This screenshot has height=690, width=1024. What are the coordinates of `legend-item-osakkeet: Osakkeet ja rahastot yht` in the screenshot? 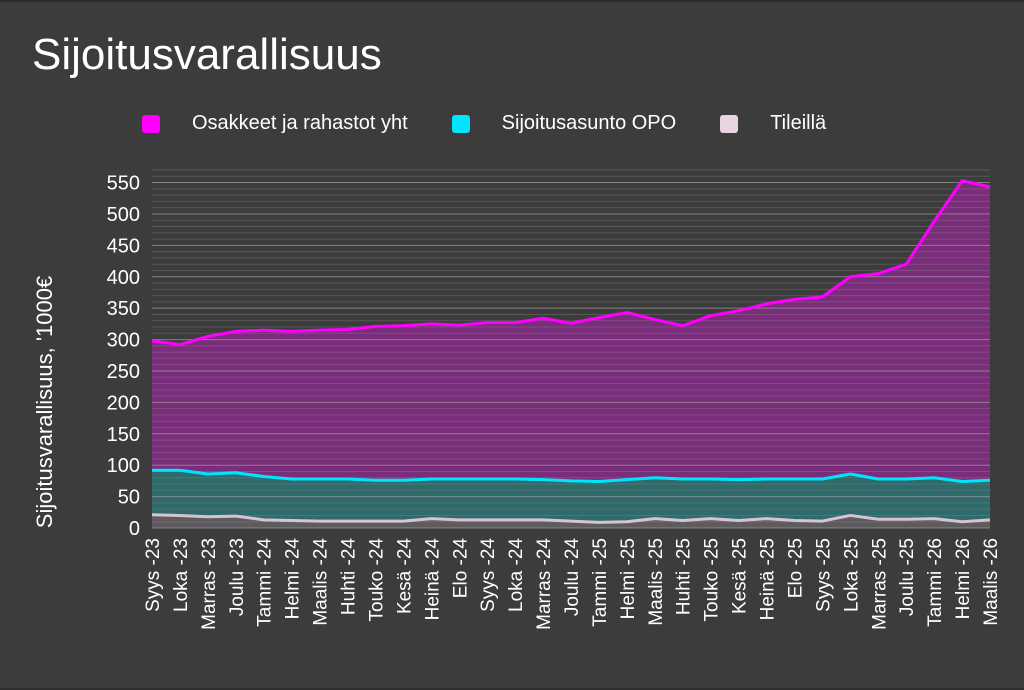 It's located at (275, 123).